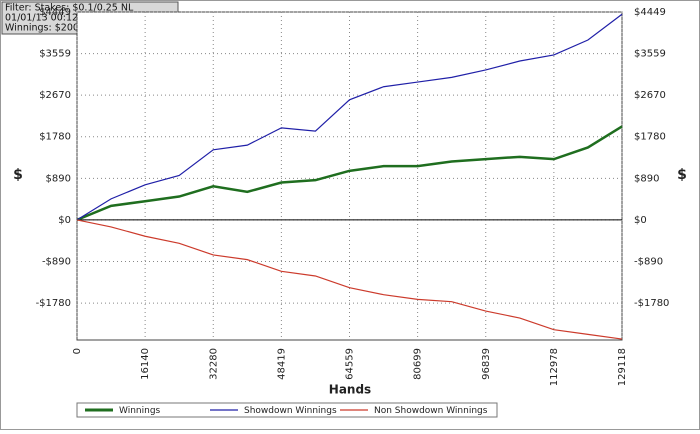 This screenshot has height=434, width=700. I want to click on y-tick-label: $3559, so click(55, 54).